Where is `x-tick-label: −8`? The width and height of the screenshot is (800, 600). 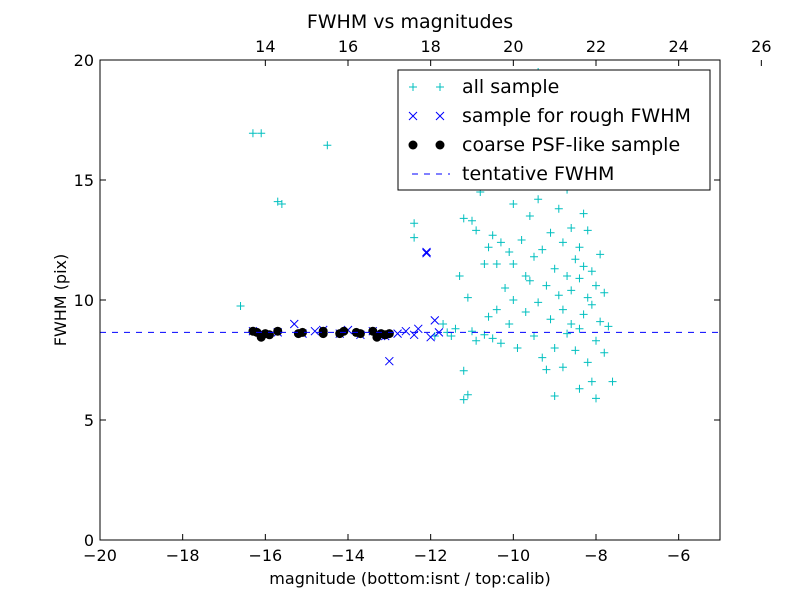 x-tick-label: −8 is located at coordinates (596, 555).